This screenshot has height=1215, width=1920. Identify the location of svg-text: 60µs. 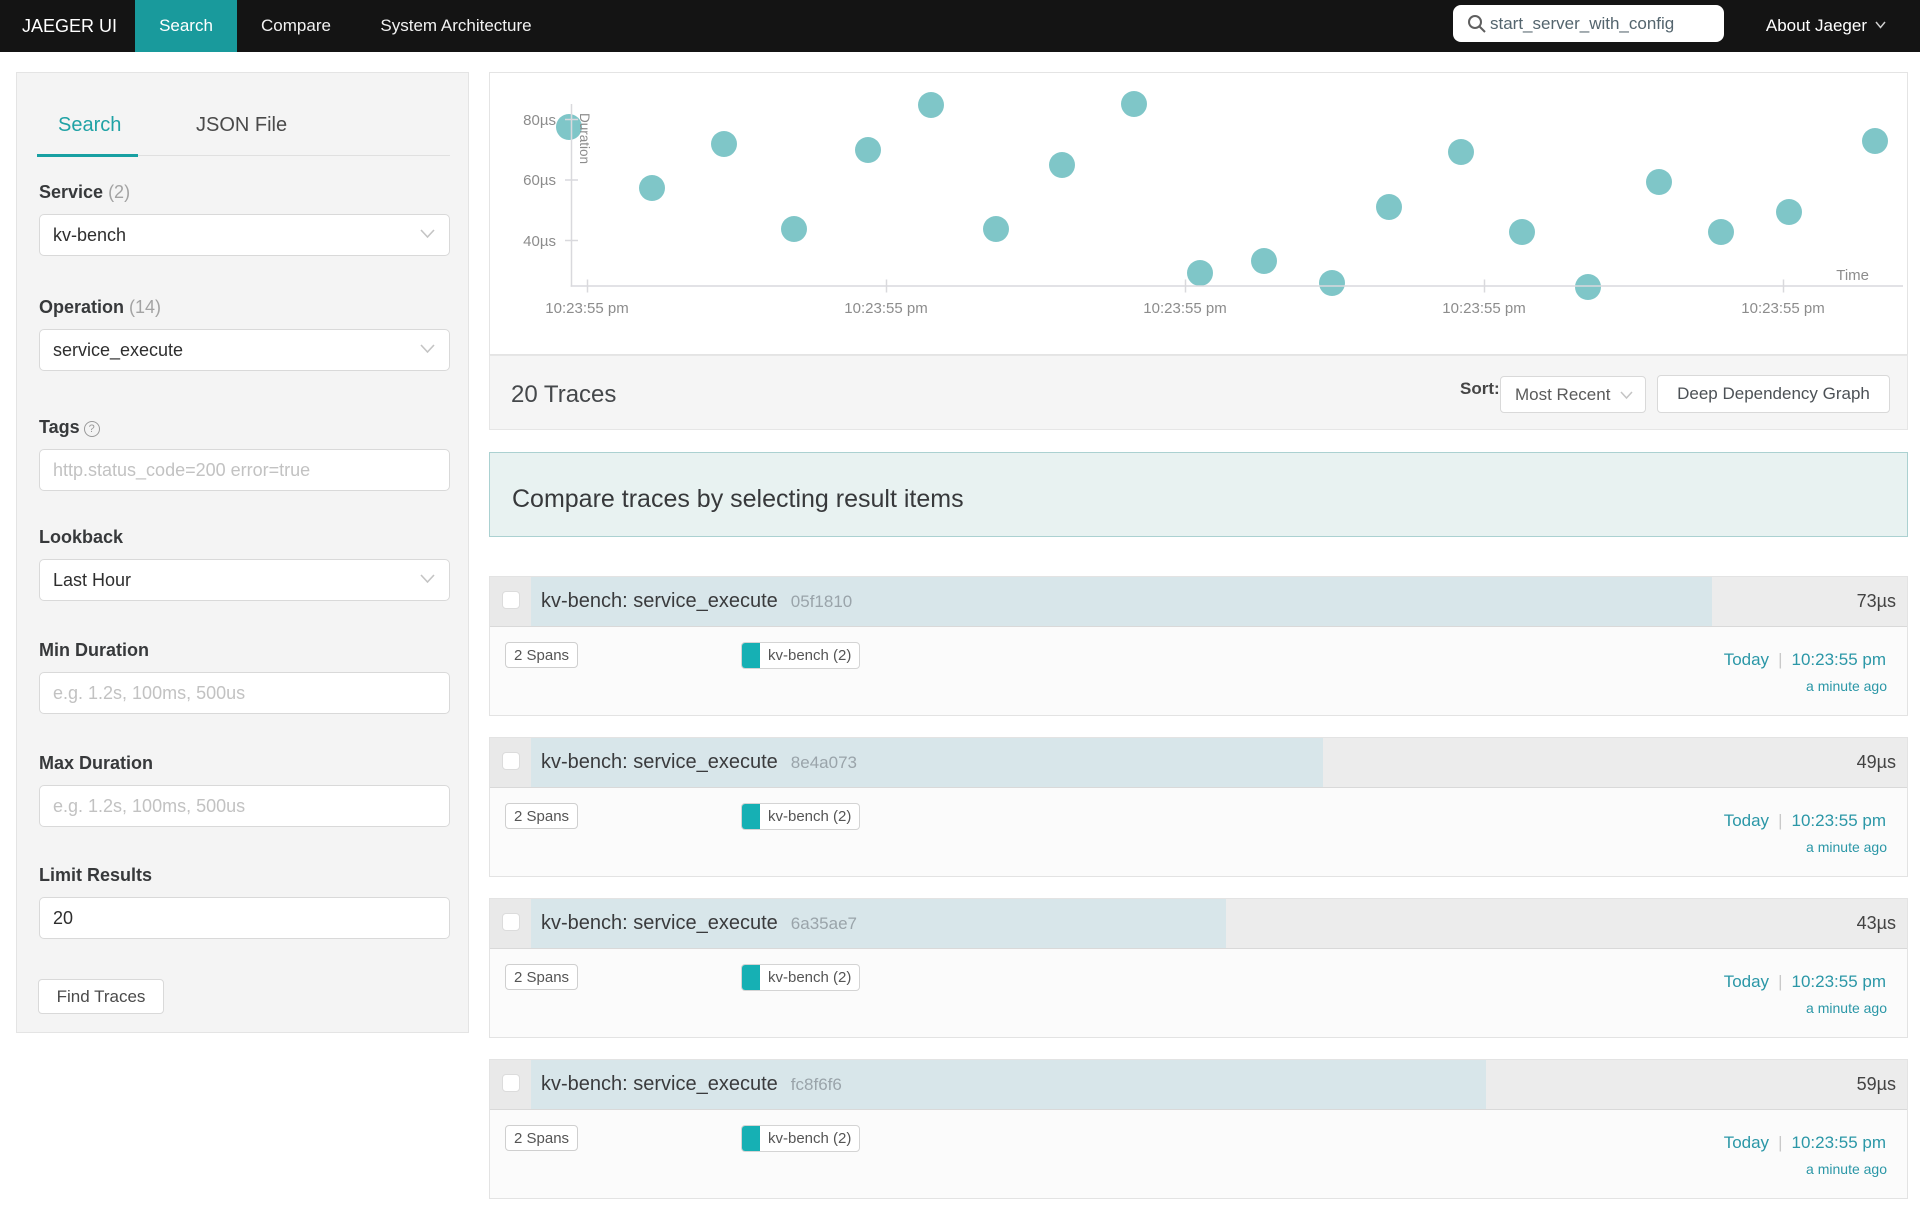
(539, 180).